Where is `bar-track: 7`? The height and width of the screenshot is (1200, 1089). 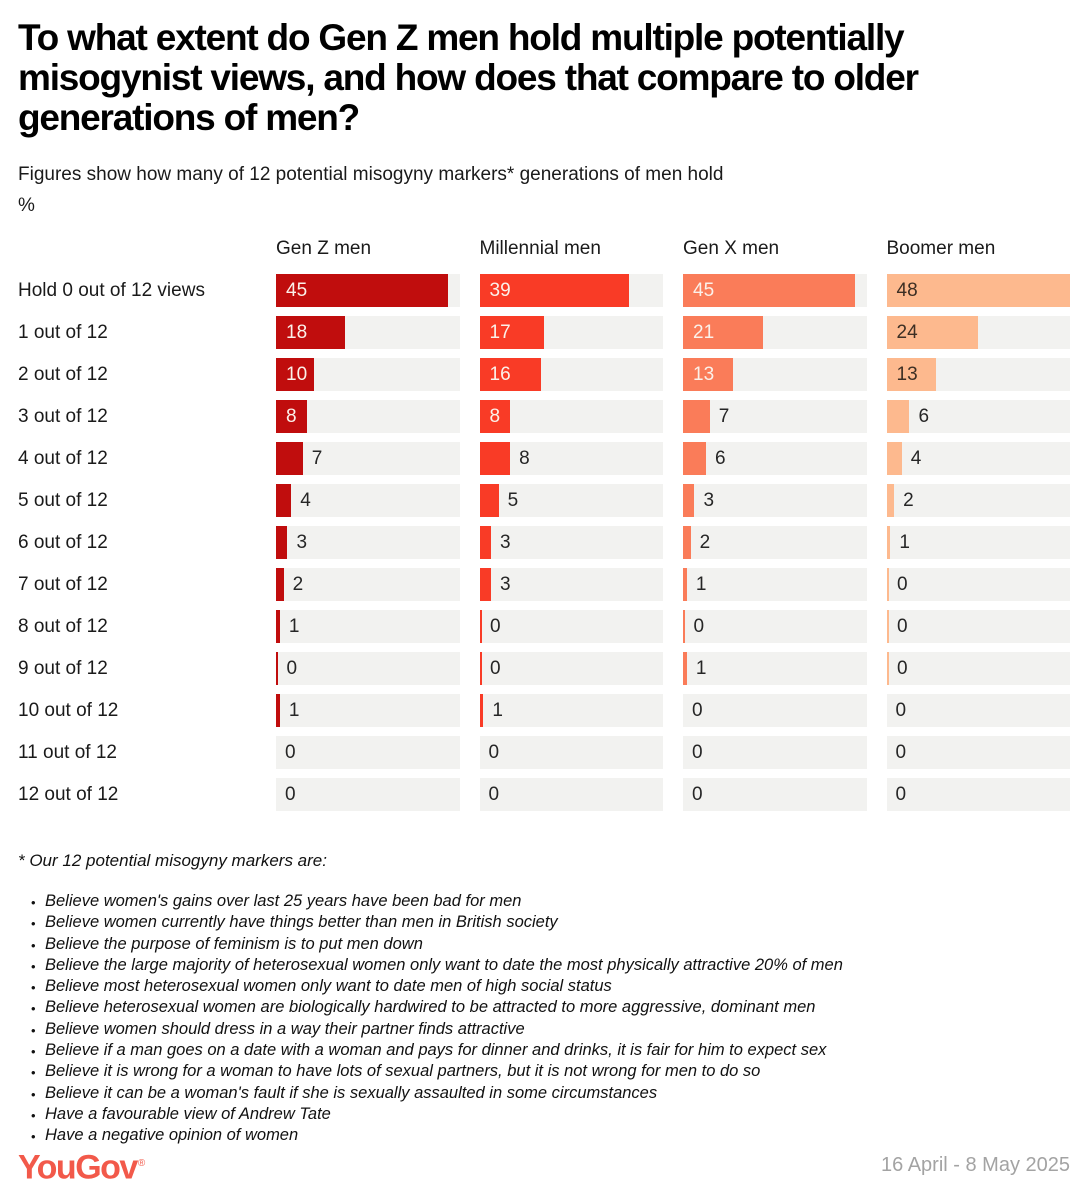 bar-track: 7 is located at coordinates (775, 416).